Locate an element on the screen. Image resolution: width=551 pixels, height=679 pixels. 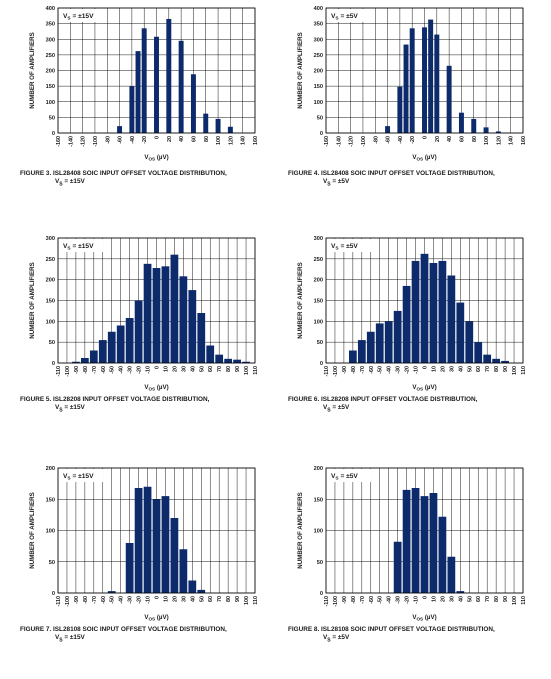
x-tick-label: -120 is located at coordinates (84, 141).